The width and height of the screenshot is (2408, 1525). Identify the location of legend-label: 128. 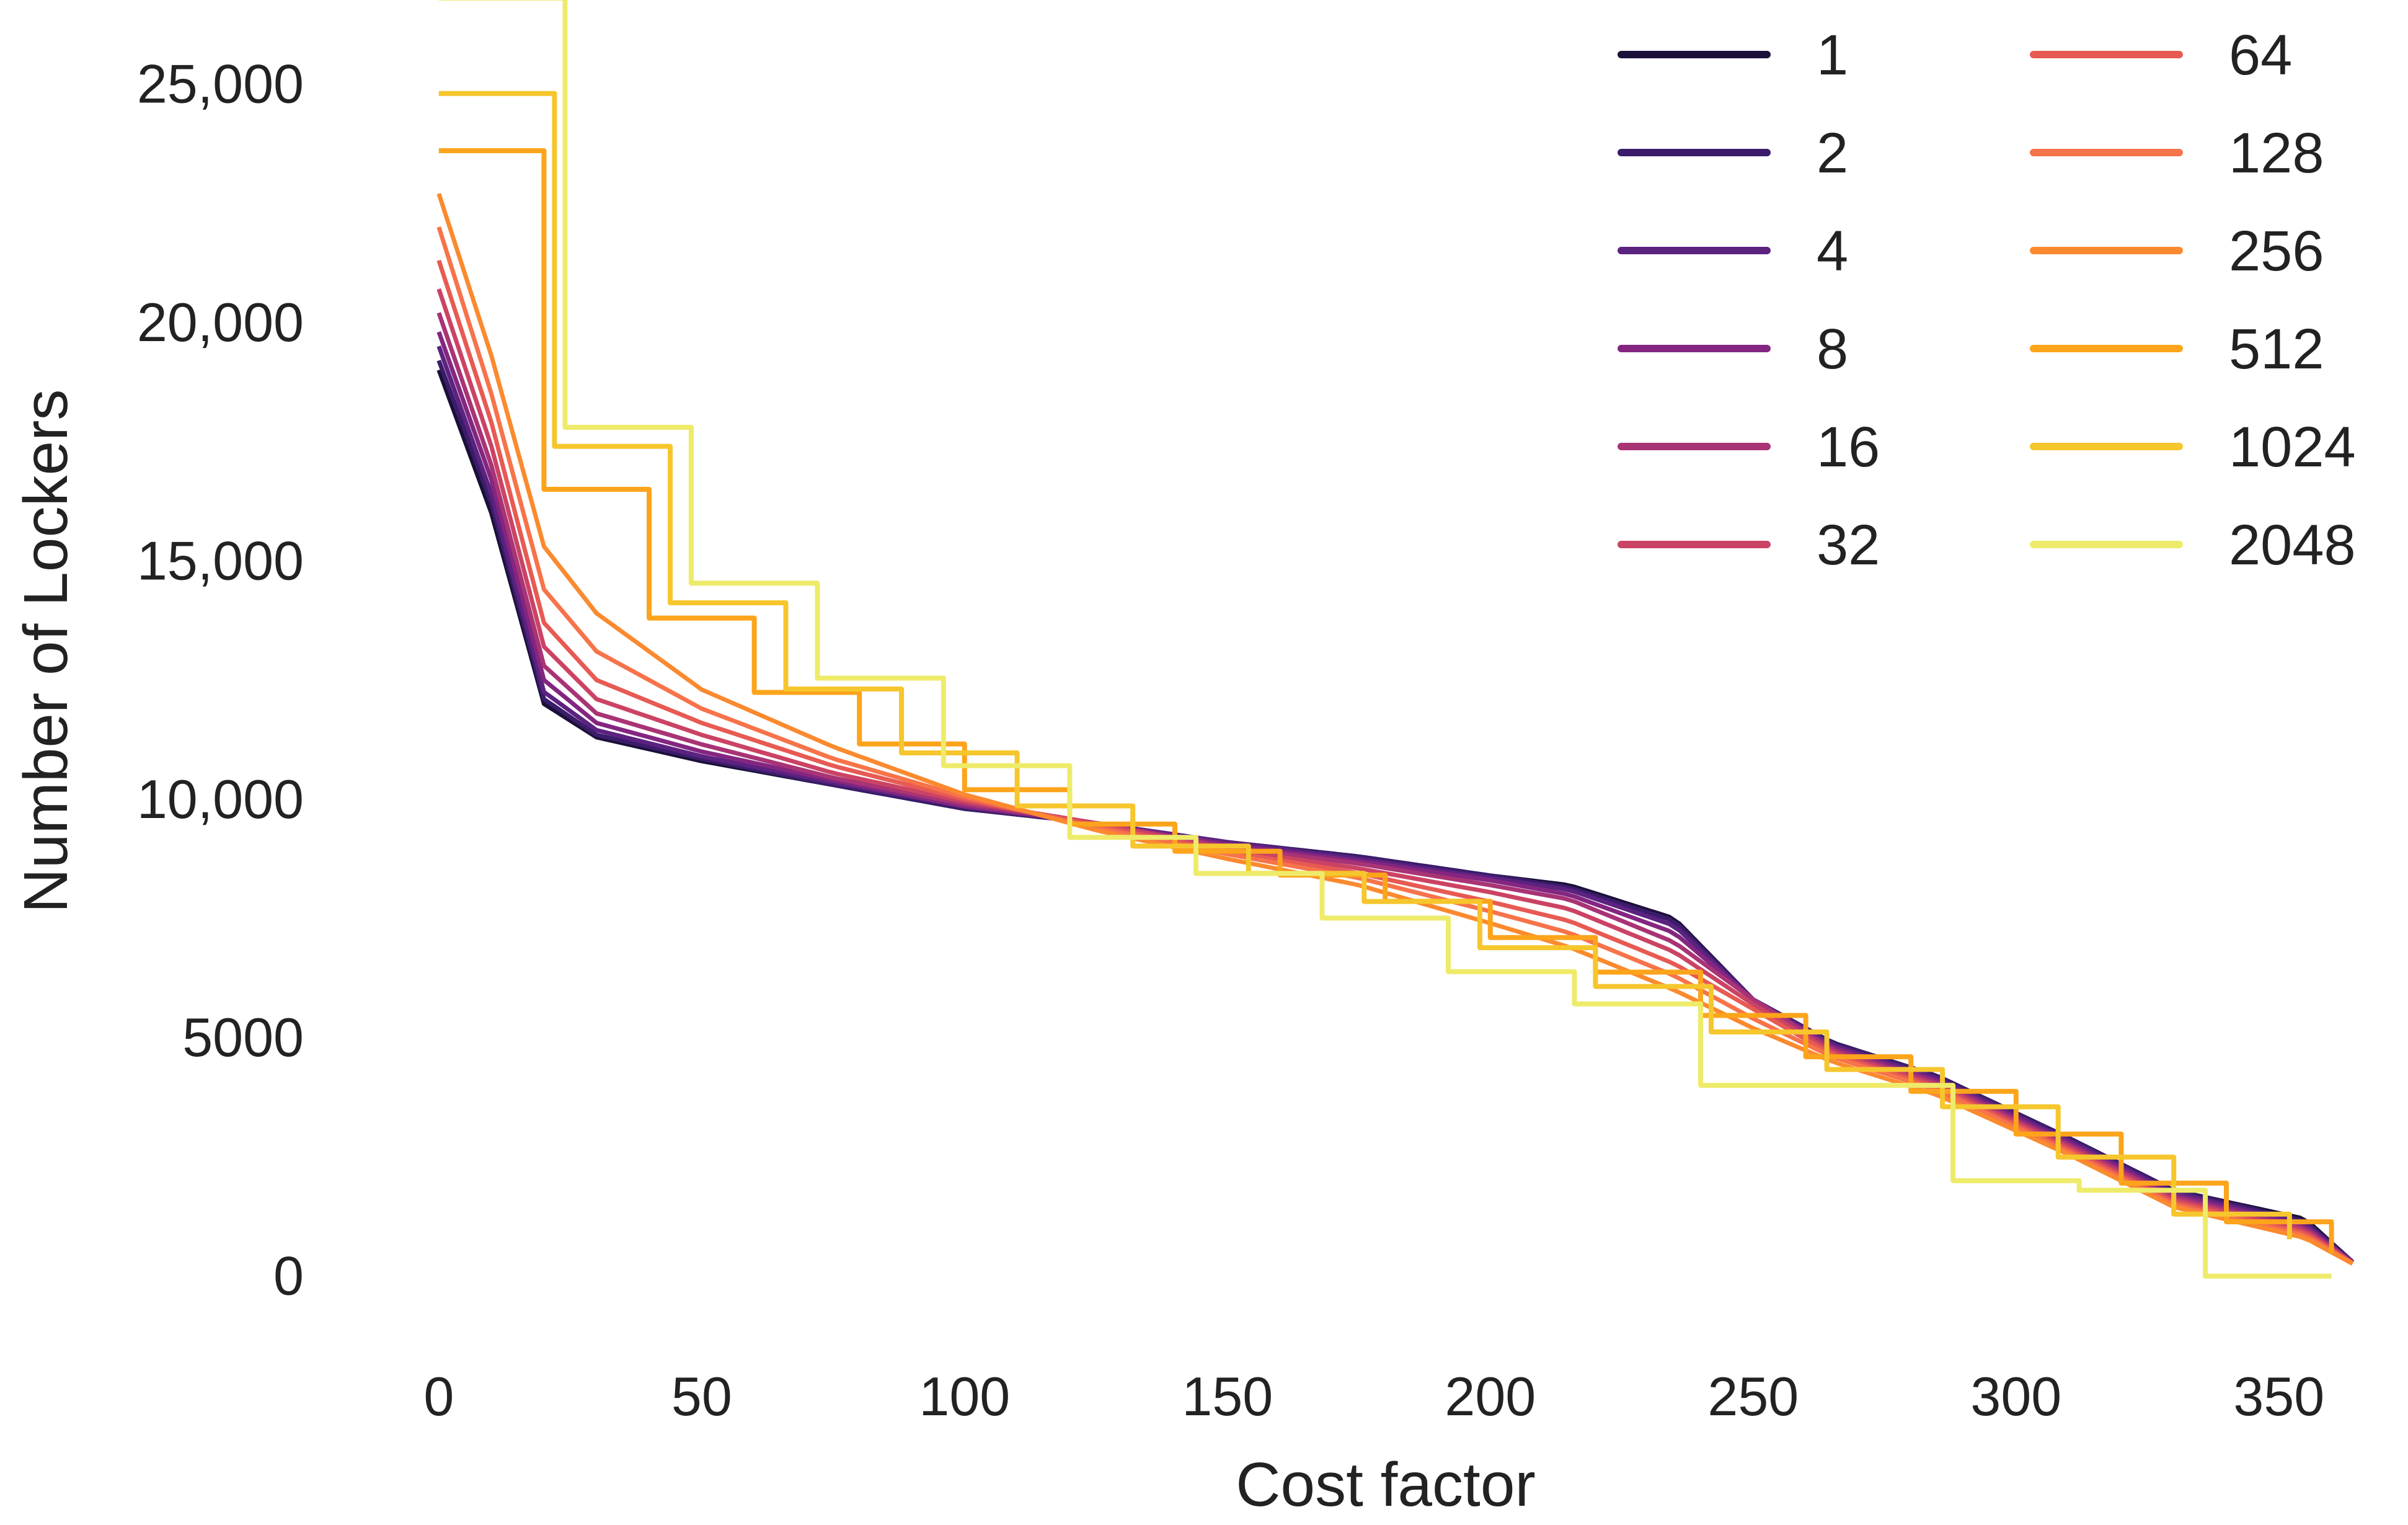
(2276, 153).